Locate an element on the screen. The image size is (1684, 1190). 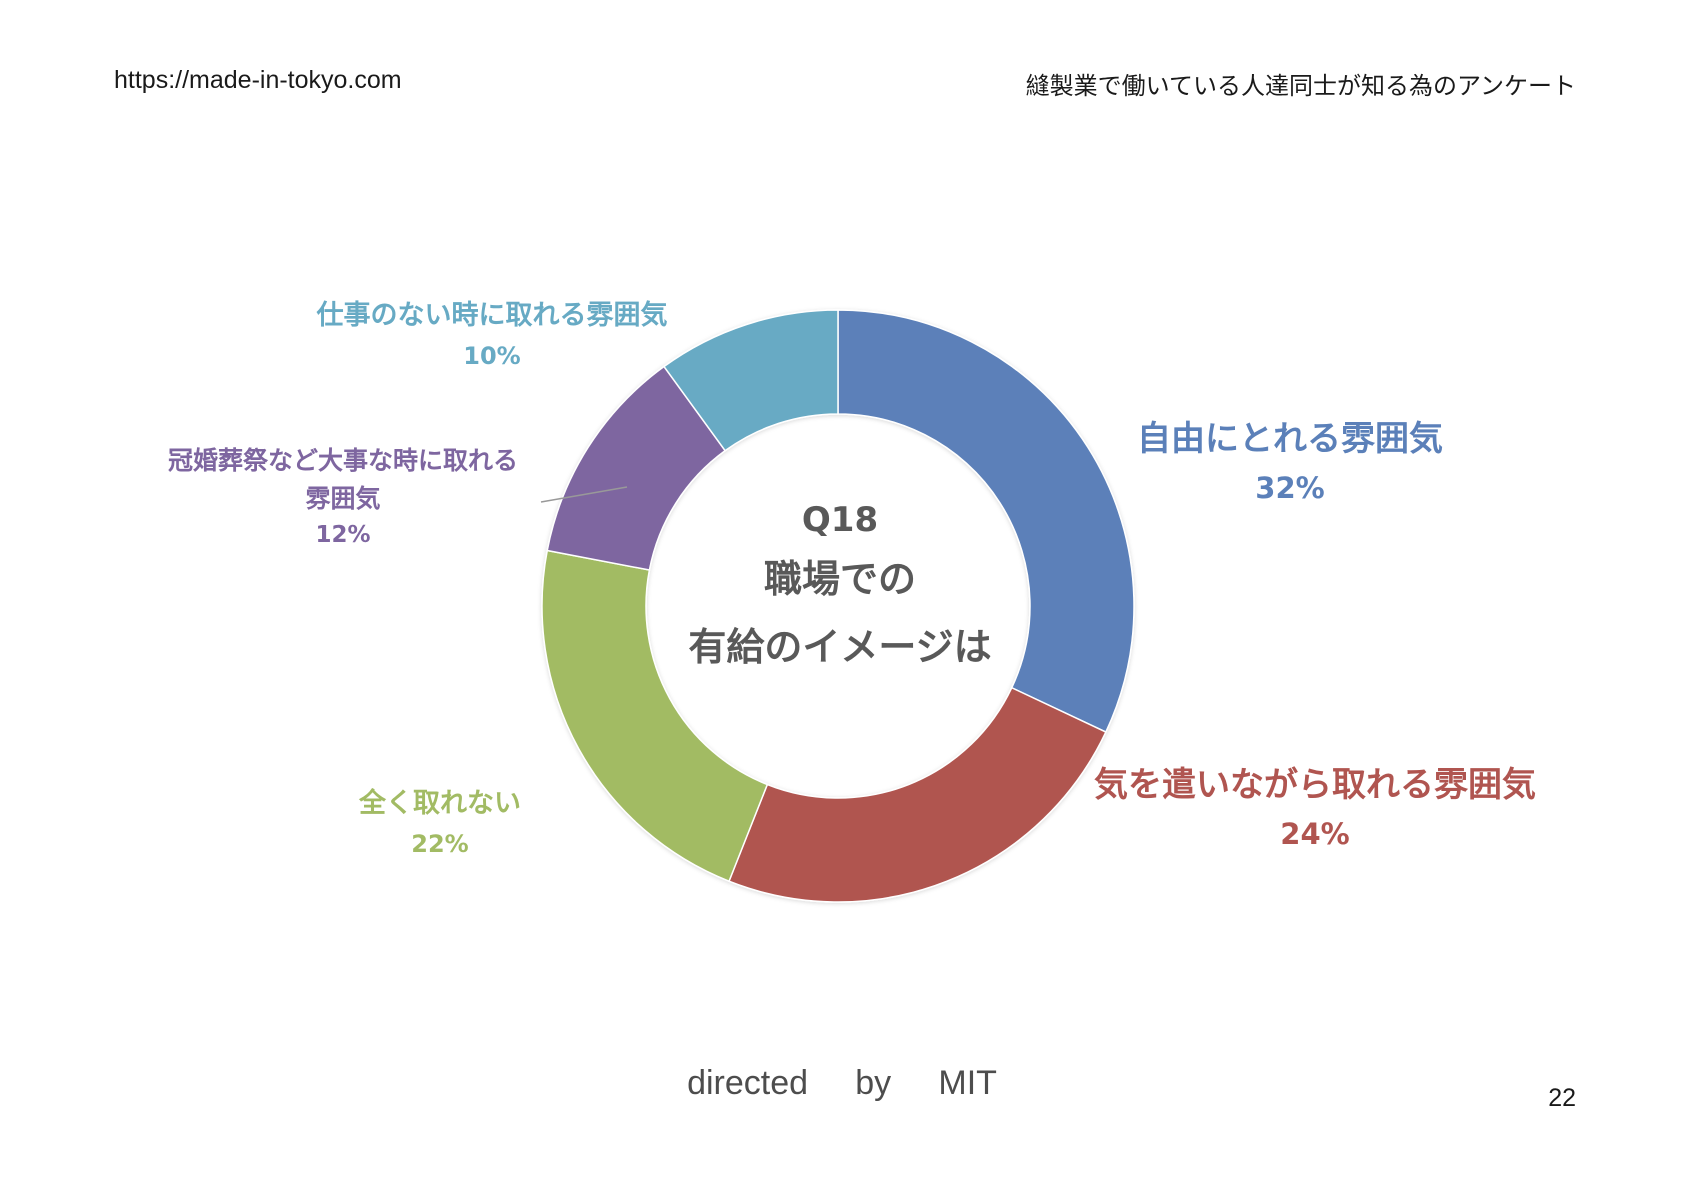
slice-label-text-line2: 雰囲気 is located at coordinates (343, 498).